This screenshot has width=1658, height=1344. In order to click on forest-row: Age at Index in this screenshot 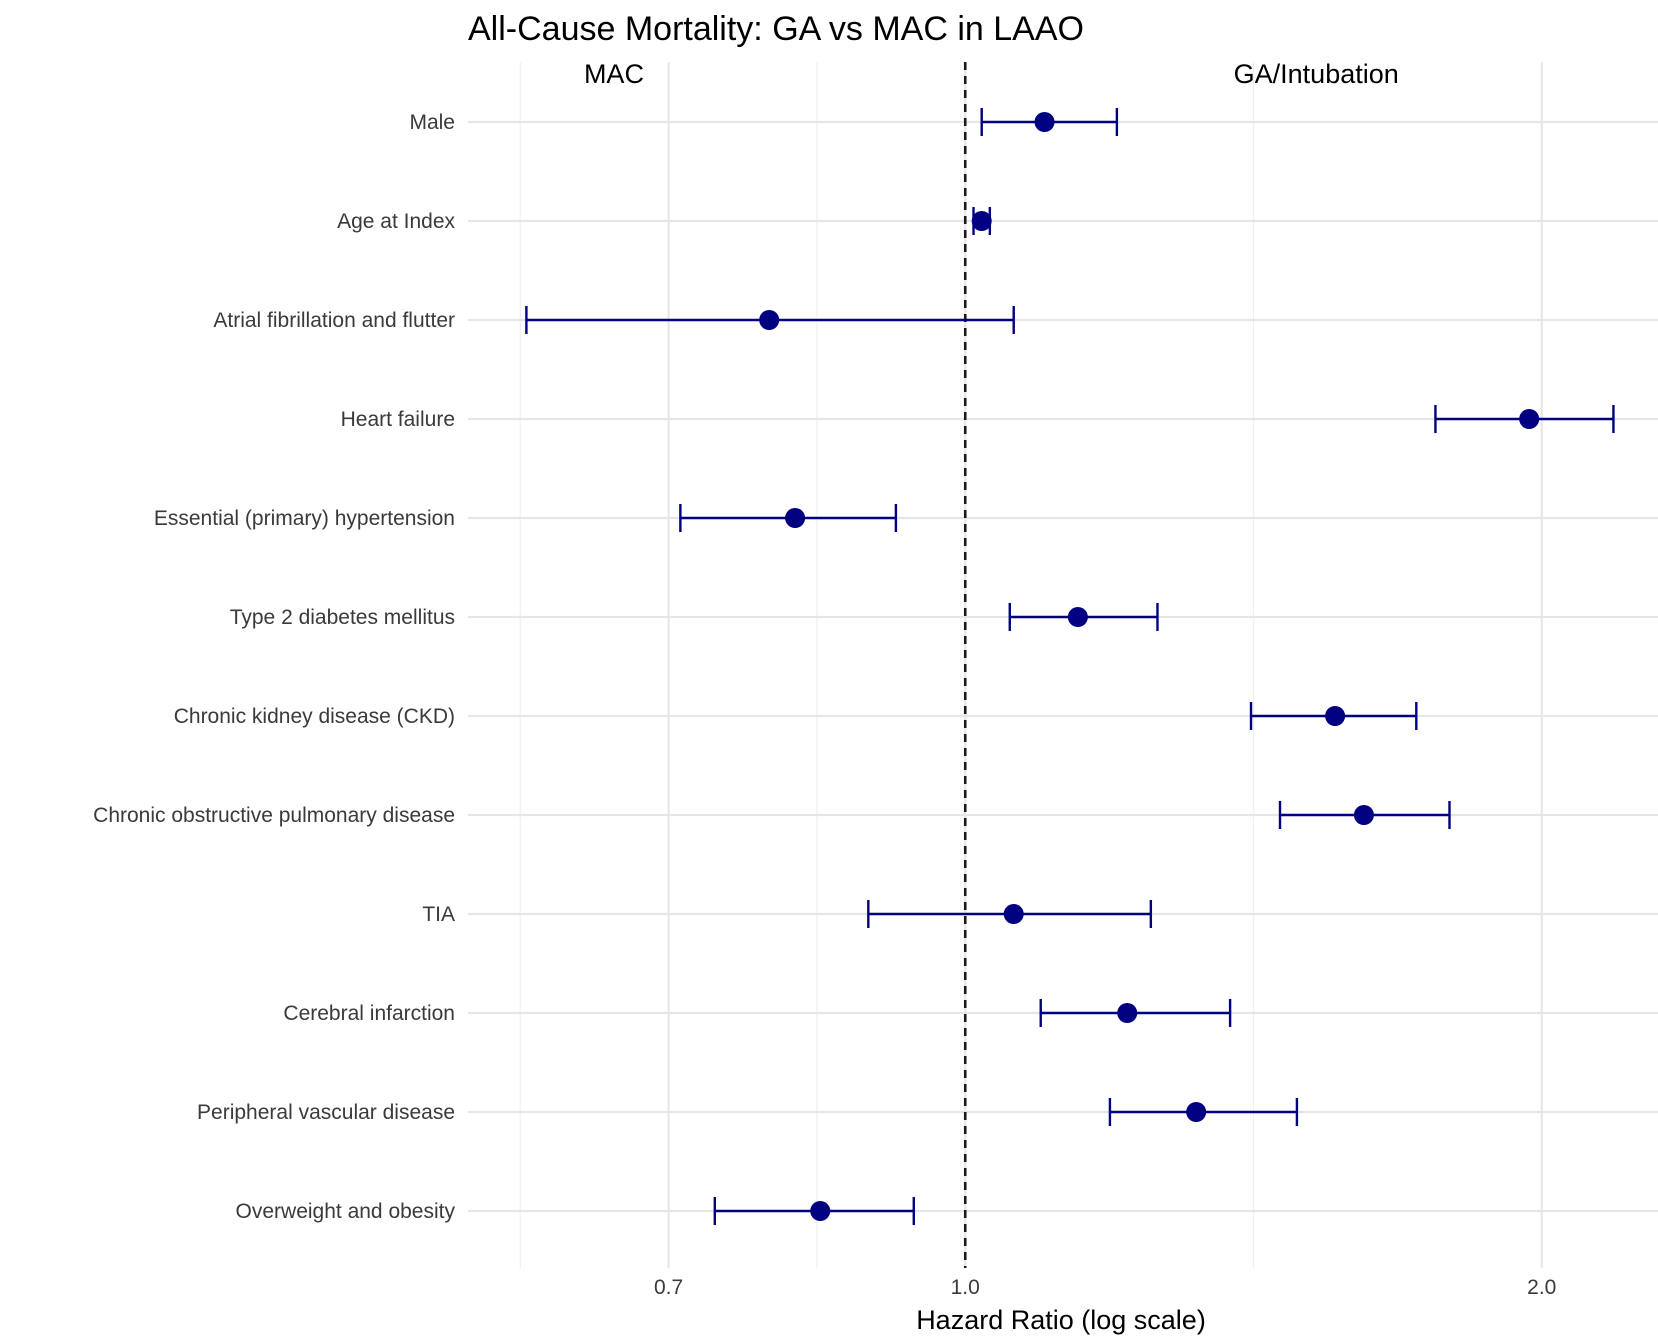, I will do `click(664, 221)`.